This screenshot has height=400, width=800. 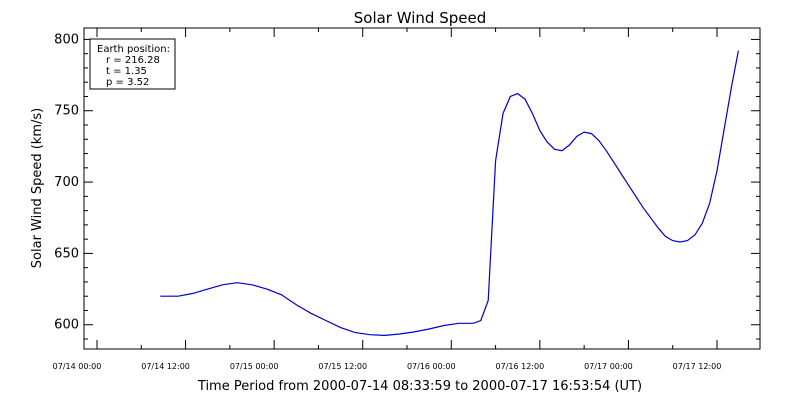 What do you see at coordinates (342, 366) in the screenshot?
I see `x-tick-label: 07/15 12:00` at bounding box center [342, 366].